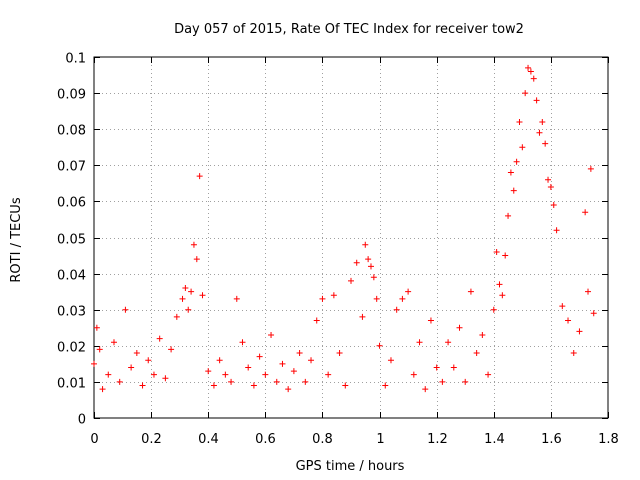 This screenshot has width=640, height=480. What do you see at coordinates (71, 240) in the screenshot?
I see `y-tick-label: 0.05` at bounding box center [71, 240].